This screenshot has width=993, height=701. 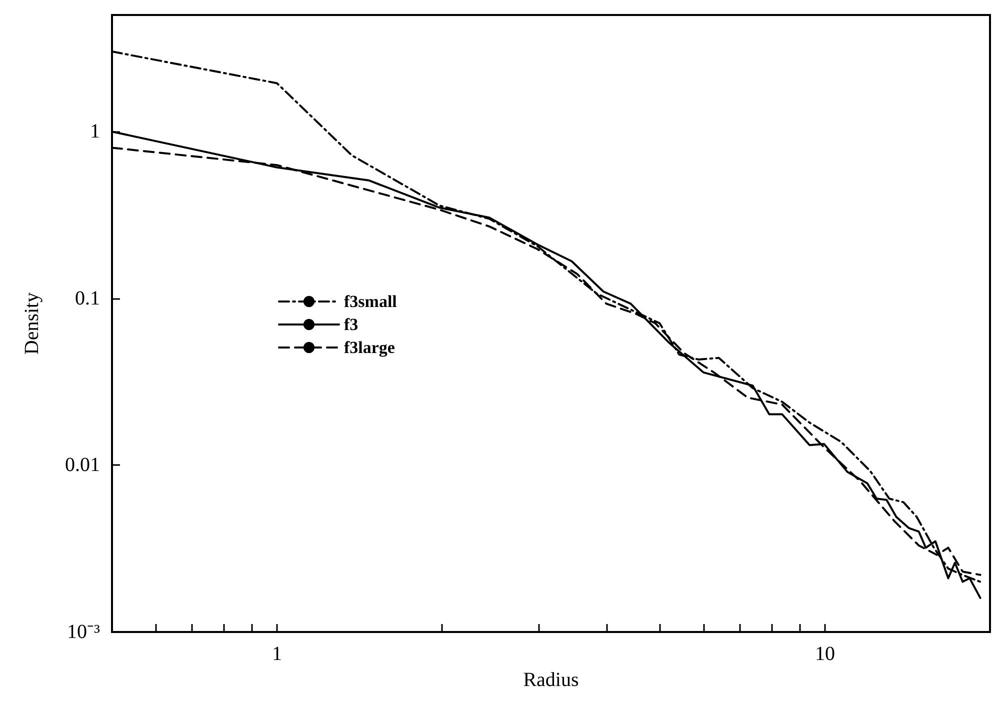 I want to click on legend-label: f3, so click(x=351, y=324).